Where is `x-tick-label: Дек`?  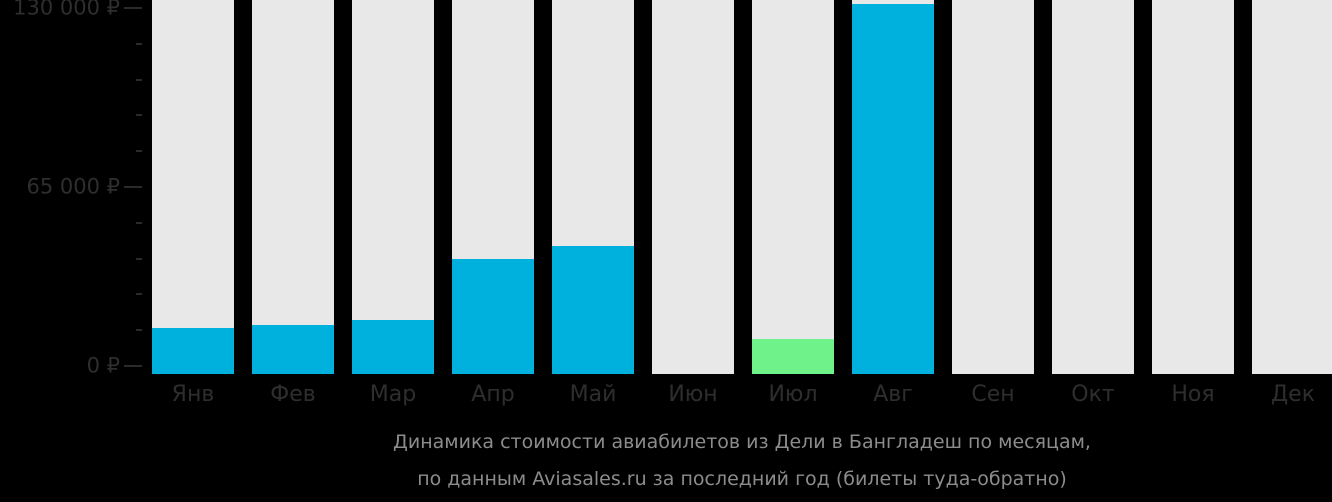 x-tick-label: Дек is located at coordinates (1292, 394).